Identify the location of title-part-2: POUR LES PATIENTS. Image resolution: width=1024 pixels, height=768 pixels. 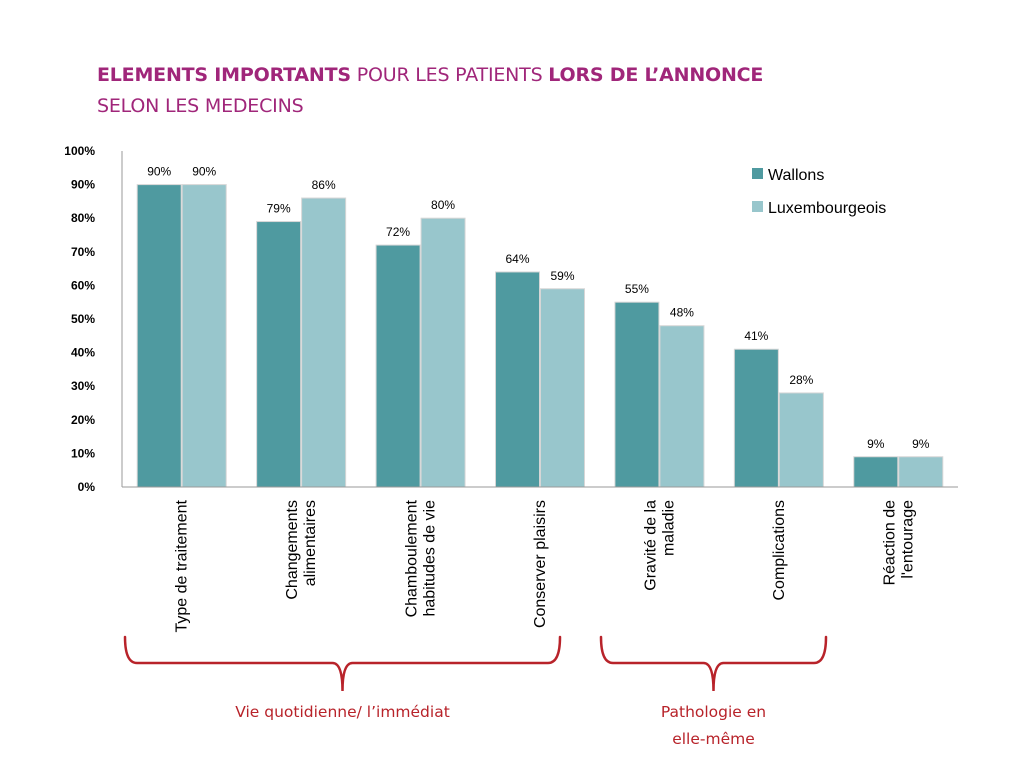
(449, 75).